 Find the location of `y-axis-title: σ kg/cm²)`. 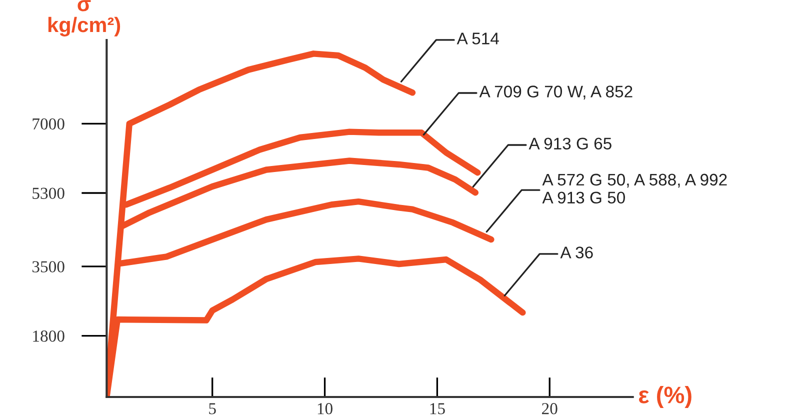

y-axis-title: σ kg/cm²) is located at coordinates (84, 18).